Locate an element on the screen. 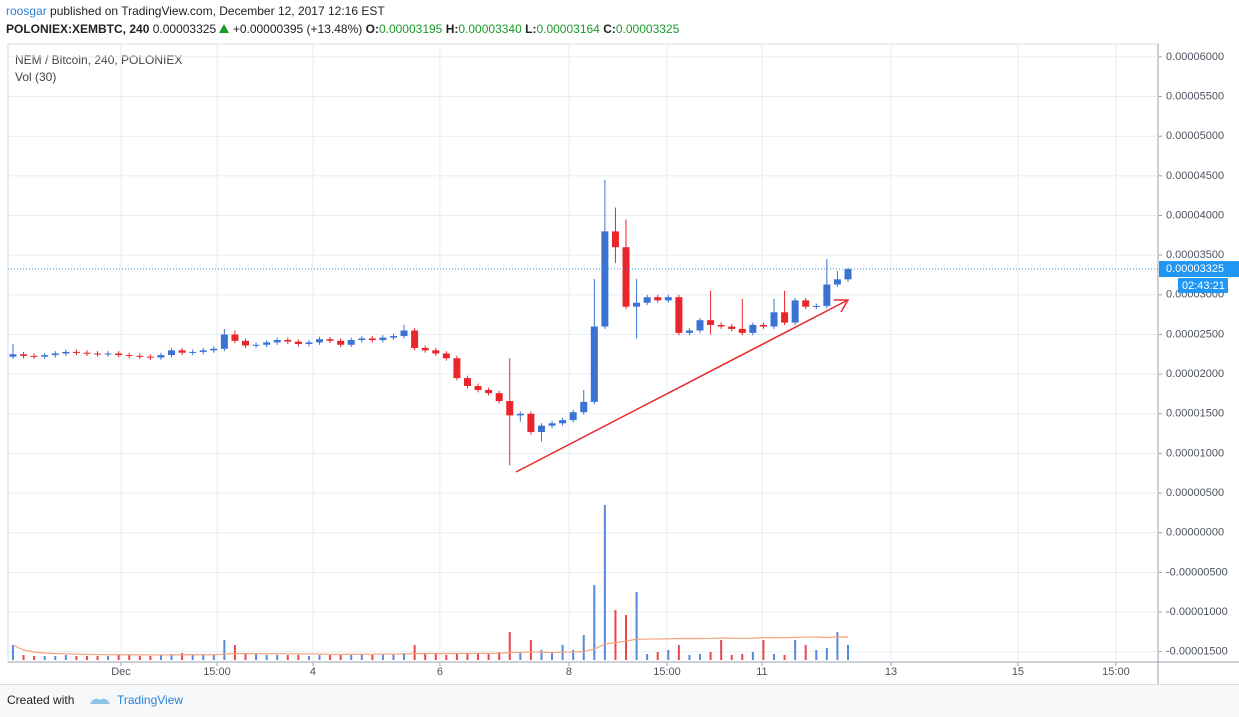  y-tick-label: 0.00006000 is located at coordinates (1195, 57).